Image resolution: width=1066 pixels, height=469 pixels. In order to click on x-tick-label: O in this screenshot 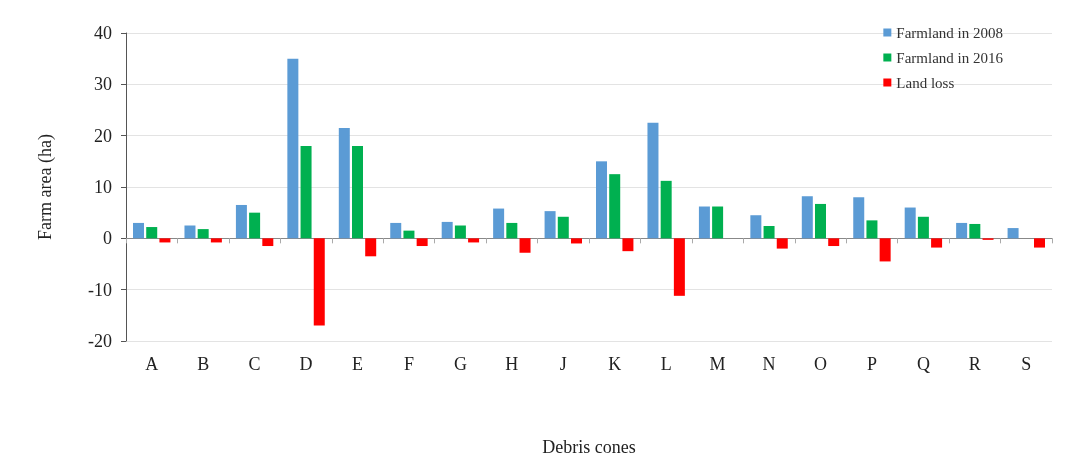, I will do `click(820, 364)`.